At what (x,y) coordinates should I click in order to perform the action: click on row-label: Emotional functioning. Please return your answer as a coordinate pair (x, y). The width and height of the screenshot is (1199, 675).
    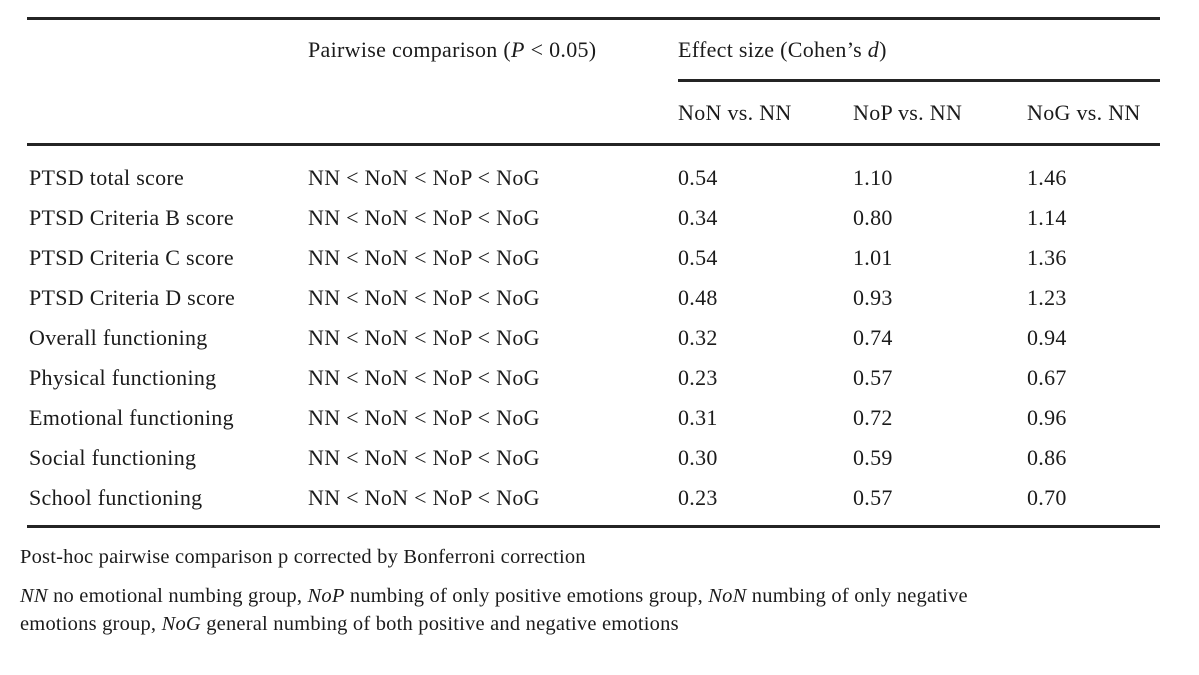
    Looking at the image, I should click on (131, 417).